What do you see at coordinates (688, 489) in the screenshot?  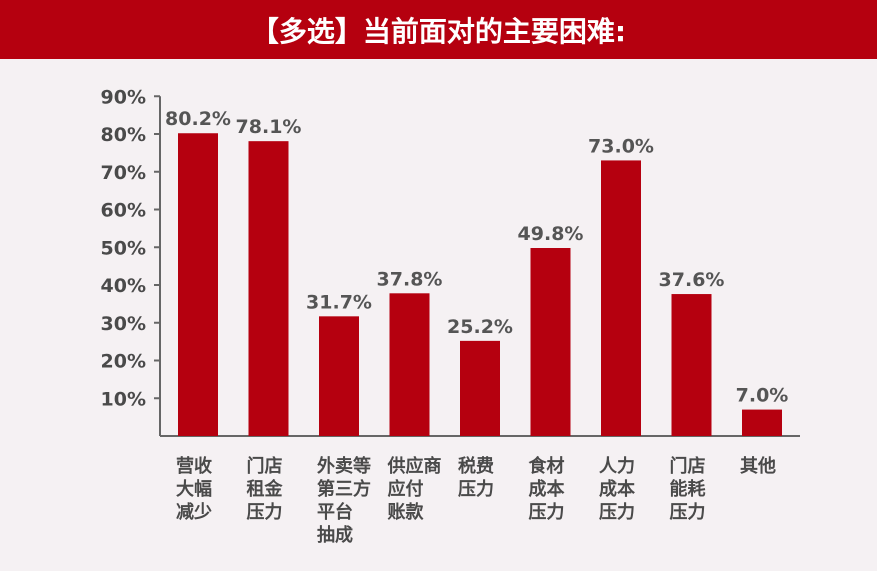 I see `category-label: 门店能耗压力` at bounding box center [688, 489].